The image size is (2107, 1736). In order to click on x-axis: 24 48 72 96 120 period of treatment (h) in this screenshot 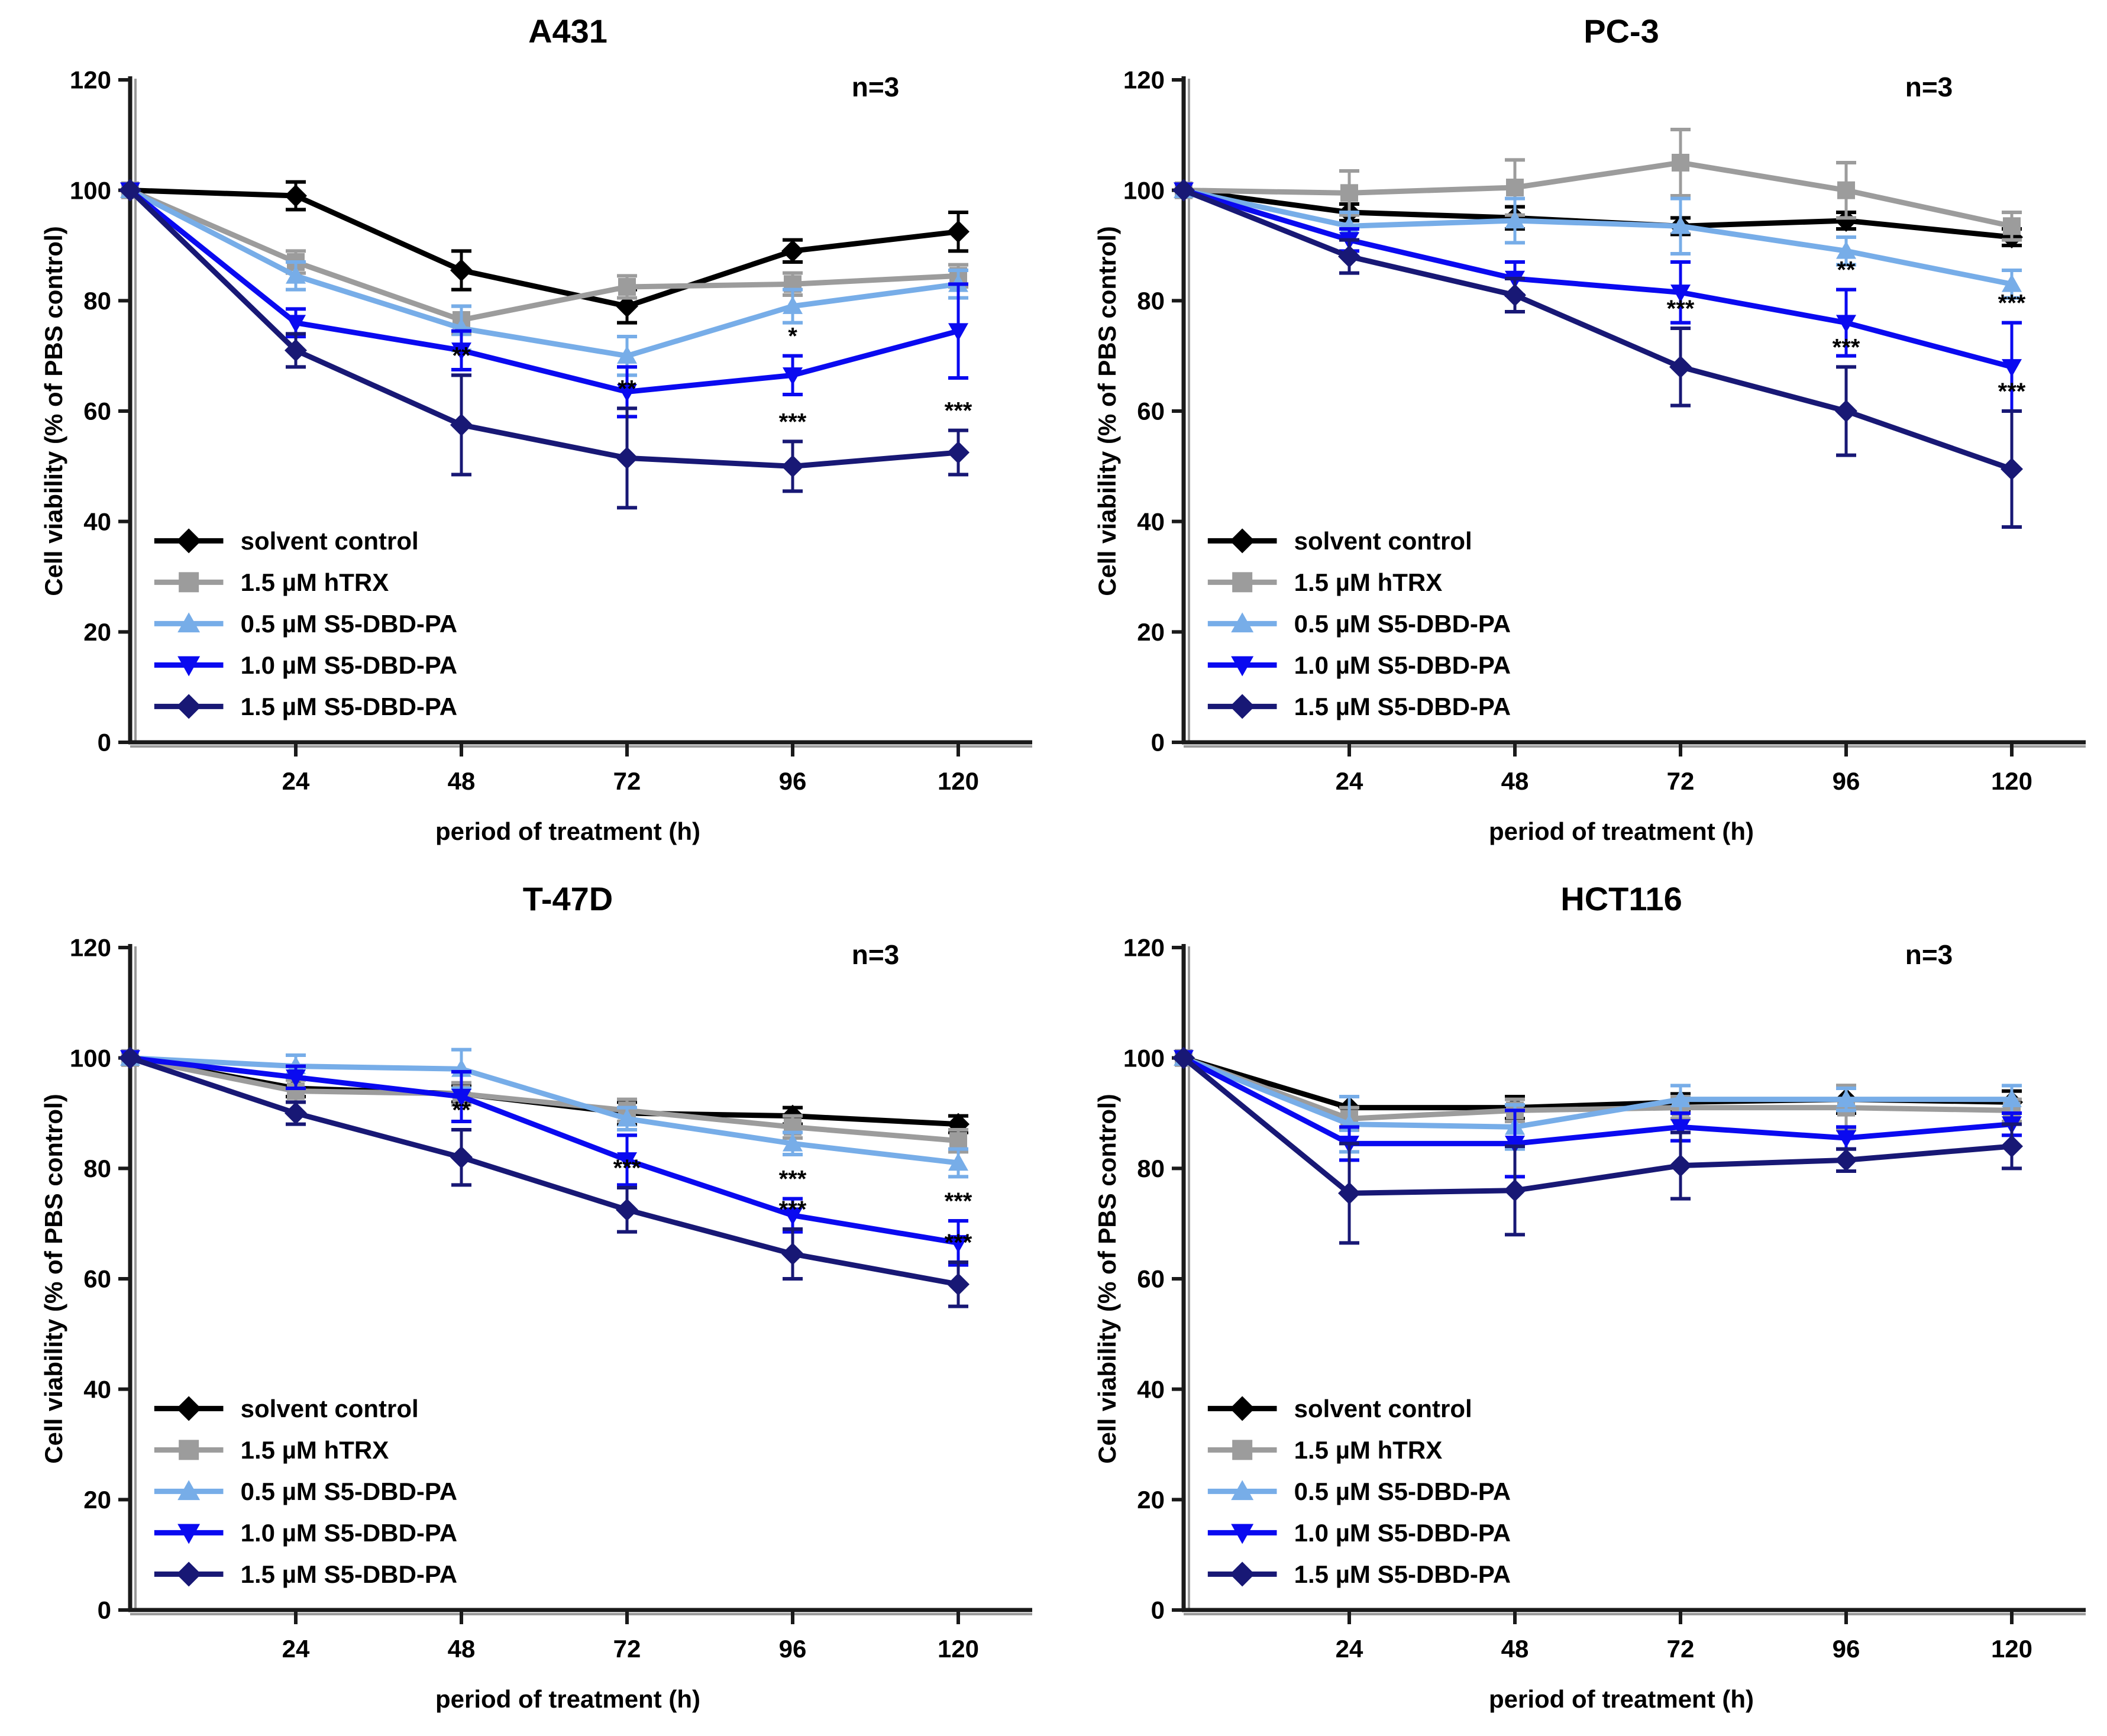, I will do `click(1634, 1660)`.